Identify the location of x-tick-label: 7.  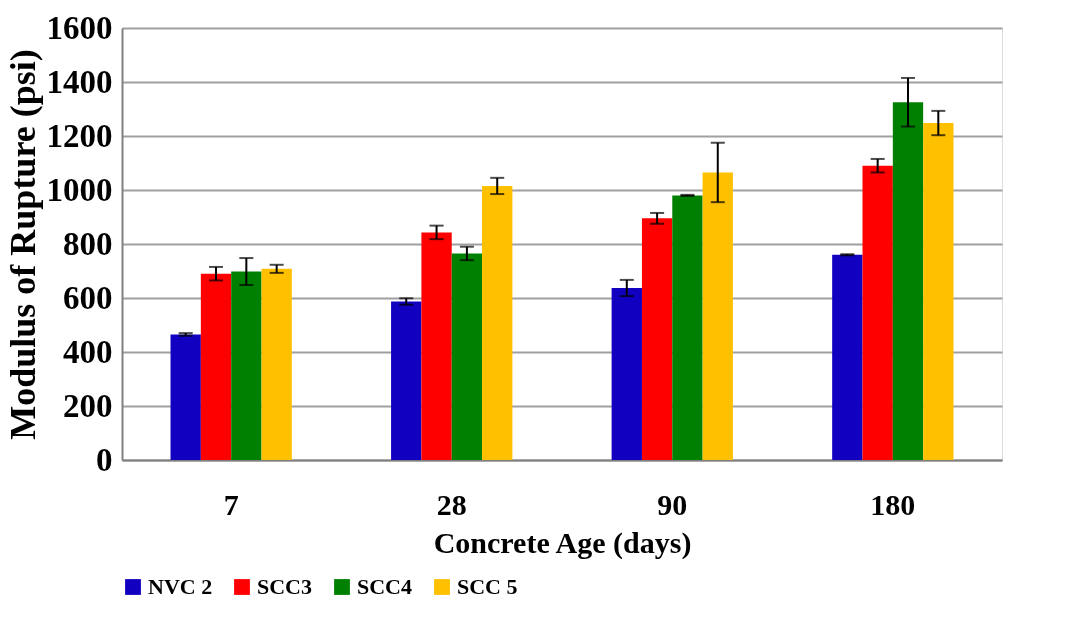
(231, 504).